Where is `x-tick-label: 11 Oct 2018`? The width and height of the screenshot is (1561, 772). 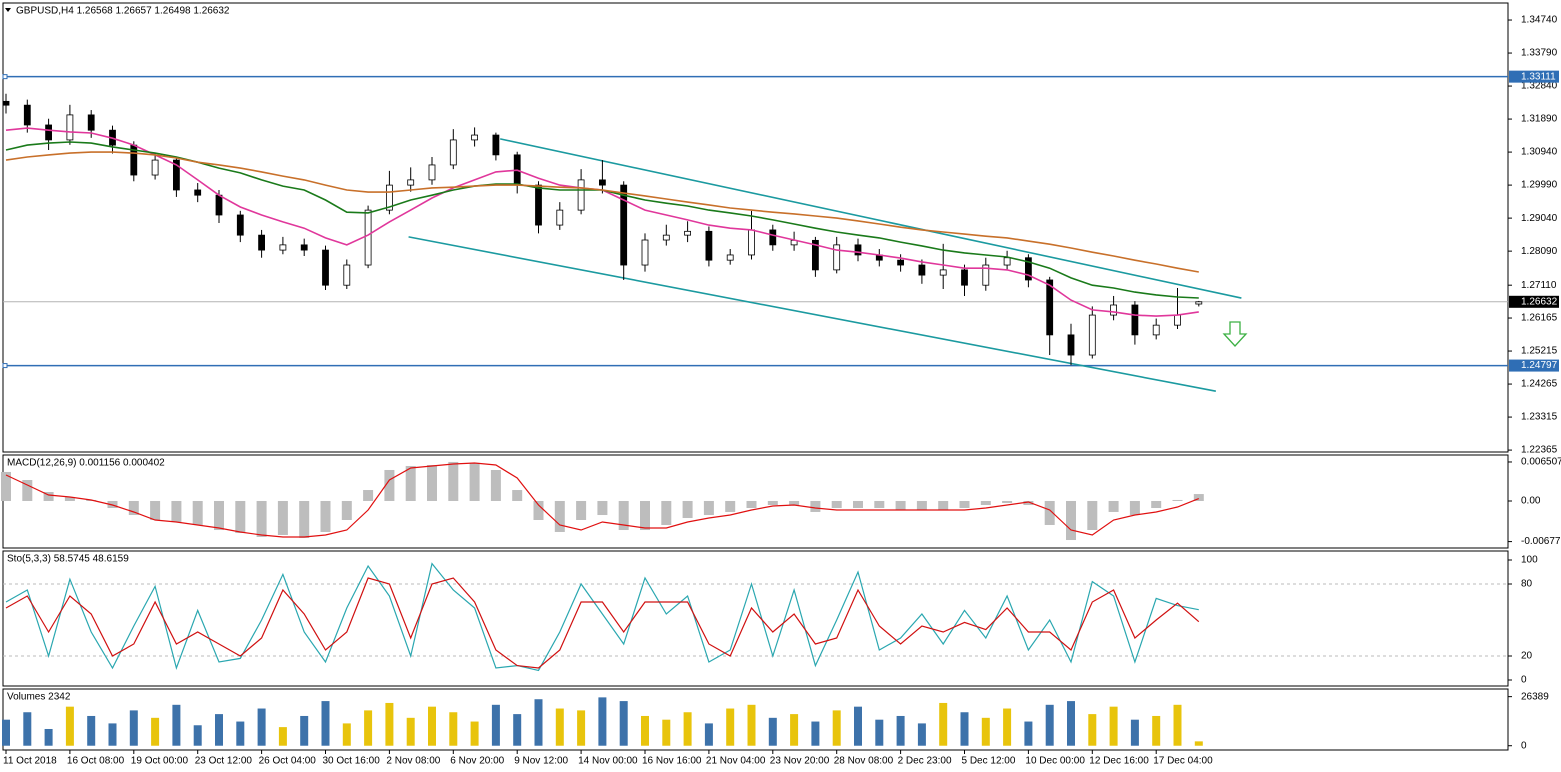 x-tick-label: 11 Oct 2018 is located at coordinates (30, 761).